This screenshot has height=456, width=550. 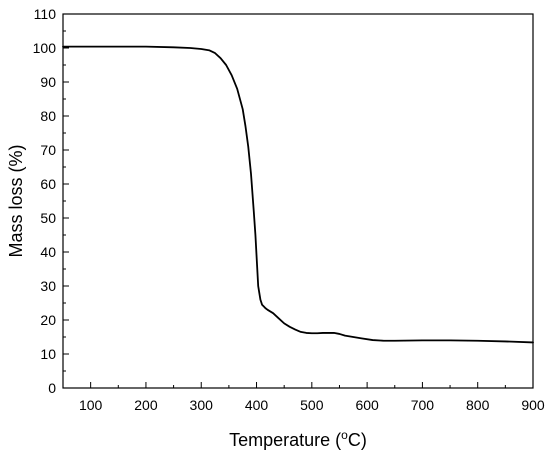 I want to click on x-tick-label: 300, so click(x=202, y=405).